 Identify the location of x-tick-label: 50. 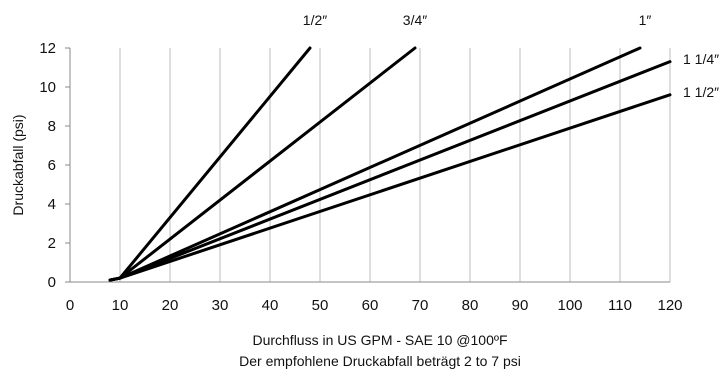
(320, 305).